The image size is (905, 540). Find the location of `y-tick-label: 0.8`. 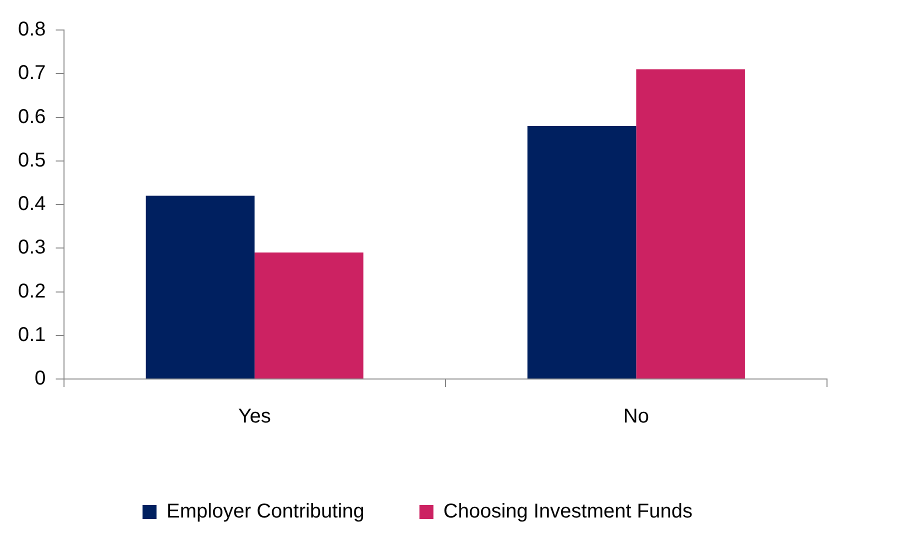

y-tick-label: 0.8 is located at coordinates (32, 29).